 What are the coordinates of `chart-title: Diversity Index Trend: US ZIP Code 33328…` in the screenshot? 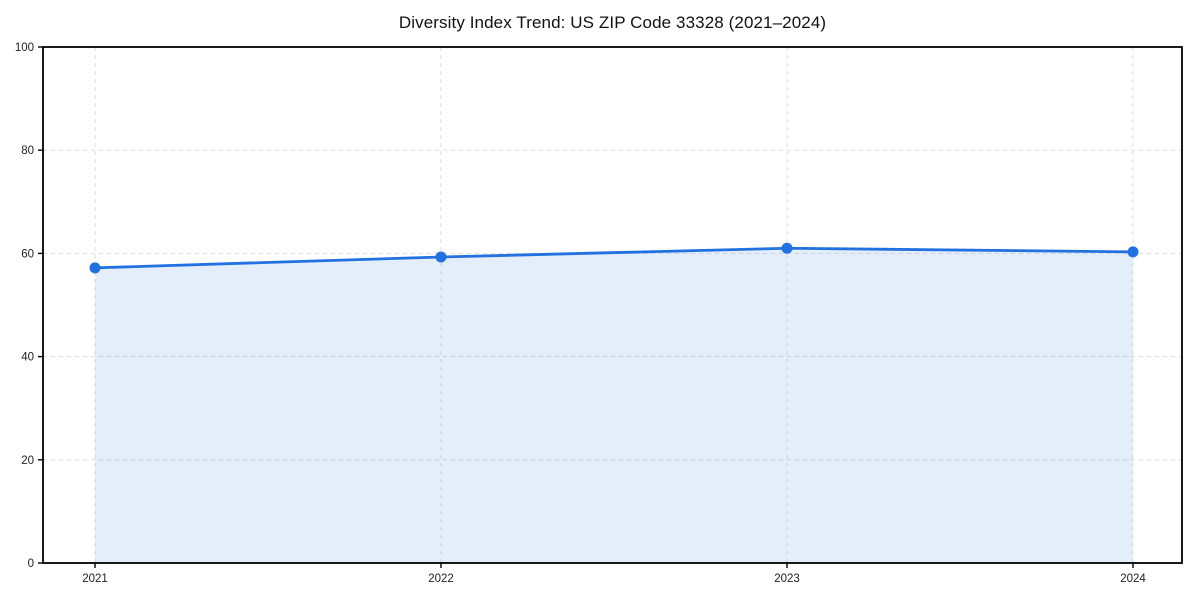 It's located at (612, 22).